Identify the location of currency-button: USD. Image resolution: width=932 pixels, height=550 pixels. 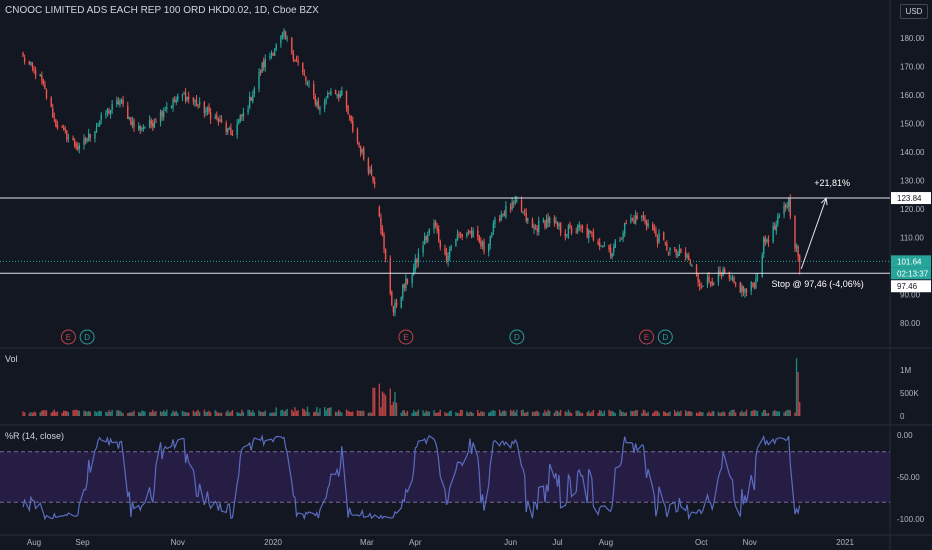
(914, 11).